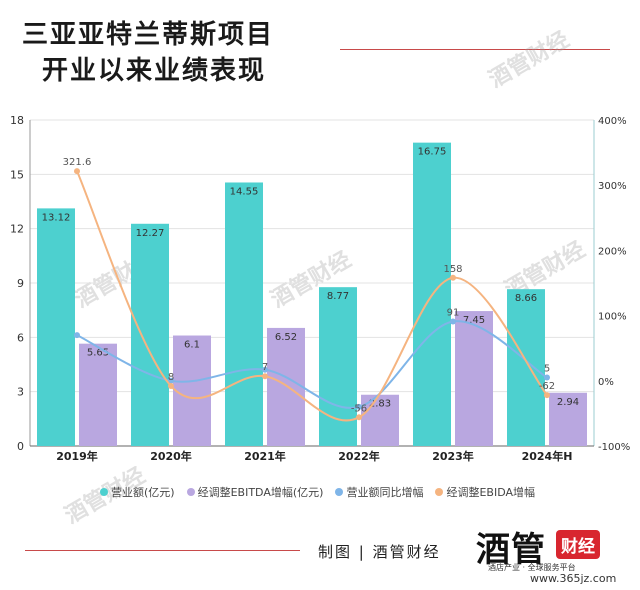 This screenshot has width=640, height=590. Describe the element at coordinates (254, 492) in the screenshot. I see `legend-item: 经调整EBITDA增幅(亿元)` at that location.